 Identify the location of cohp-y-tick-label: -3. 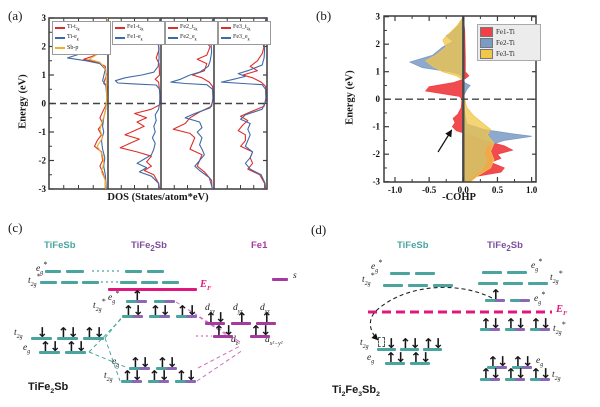
(377, 182).